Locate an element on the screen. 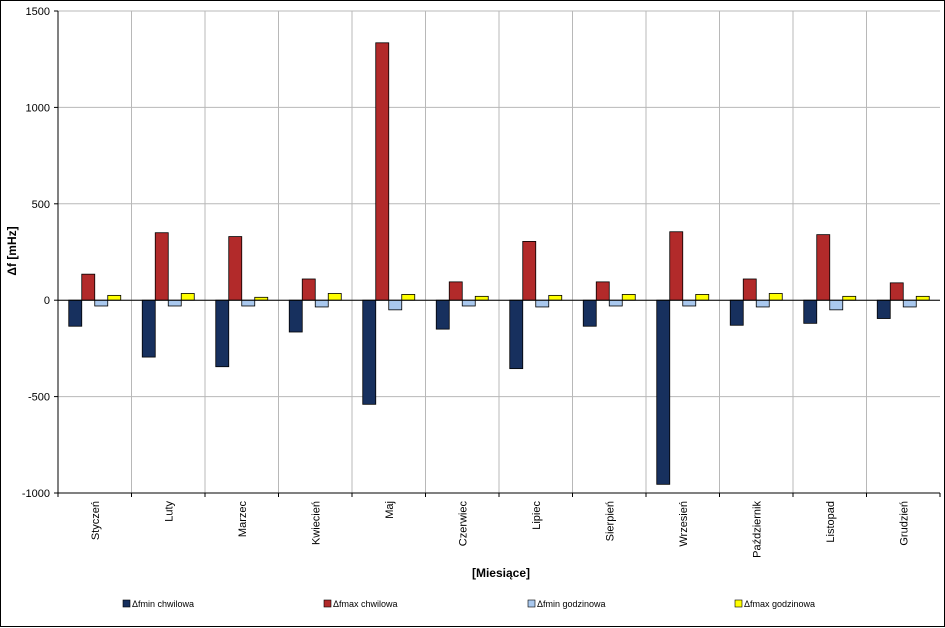 This screenshot has height=628, width=945. x-tick-label: Listopad is located at coordinates (831, 522).